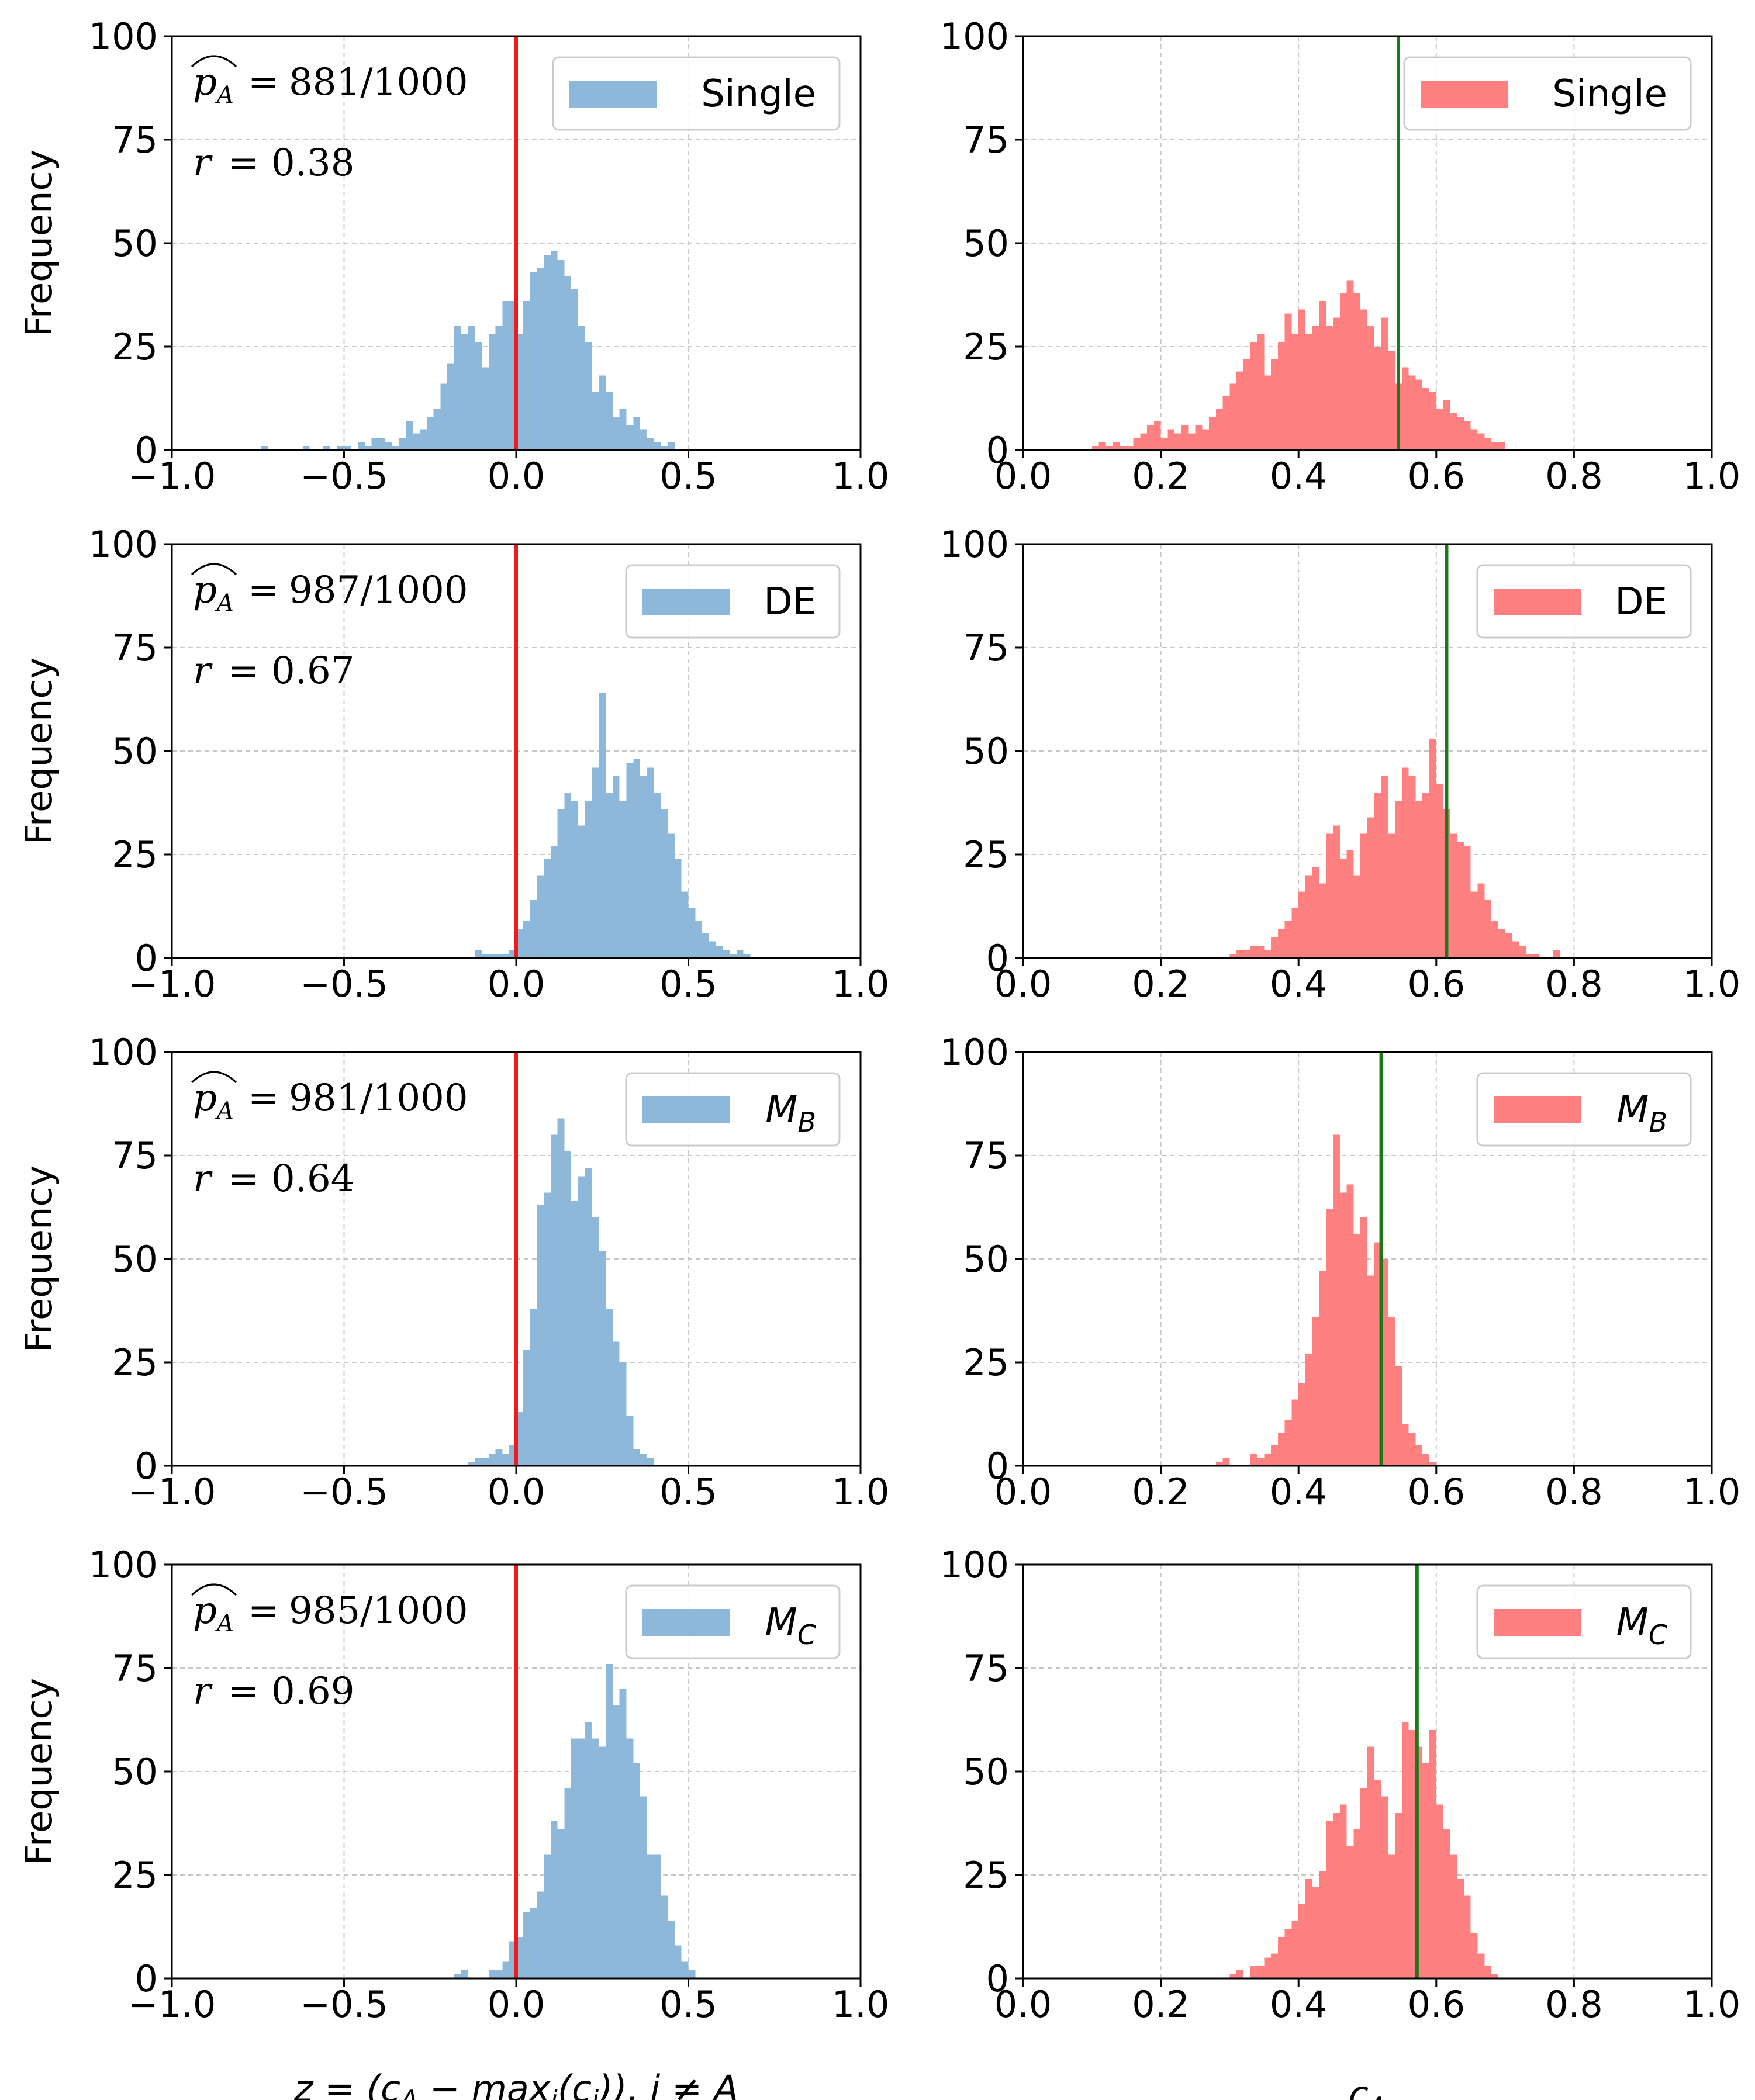 Image resolution: width=1755 pixels, height=2100 pixels. I want to click on equals-sign: =, so click(263, 82).